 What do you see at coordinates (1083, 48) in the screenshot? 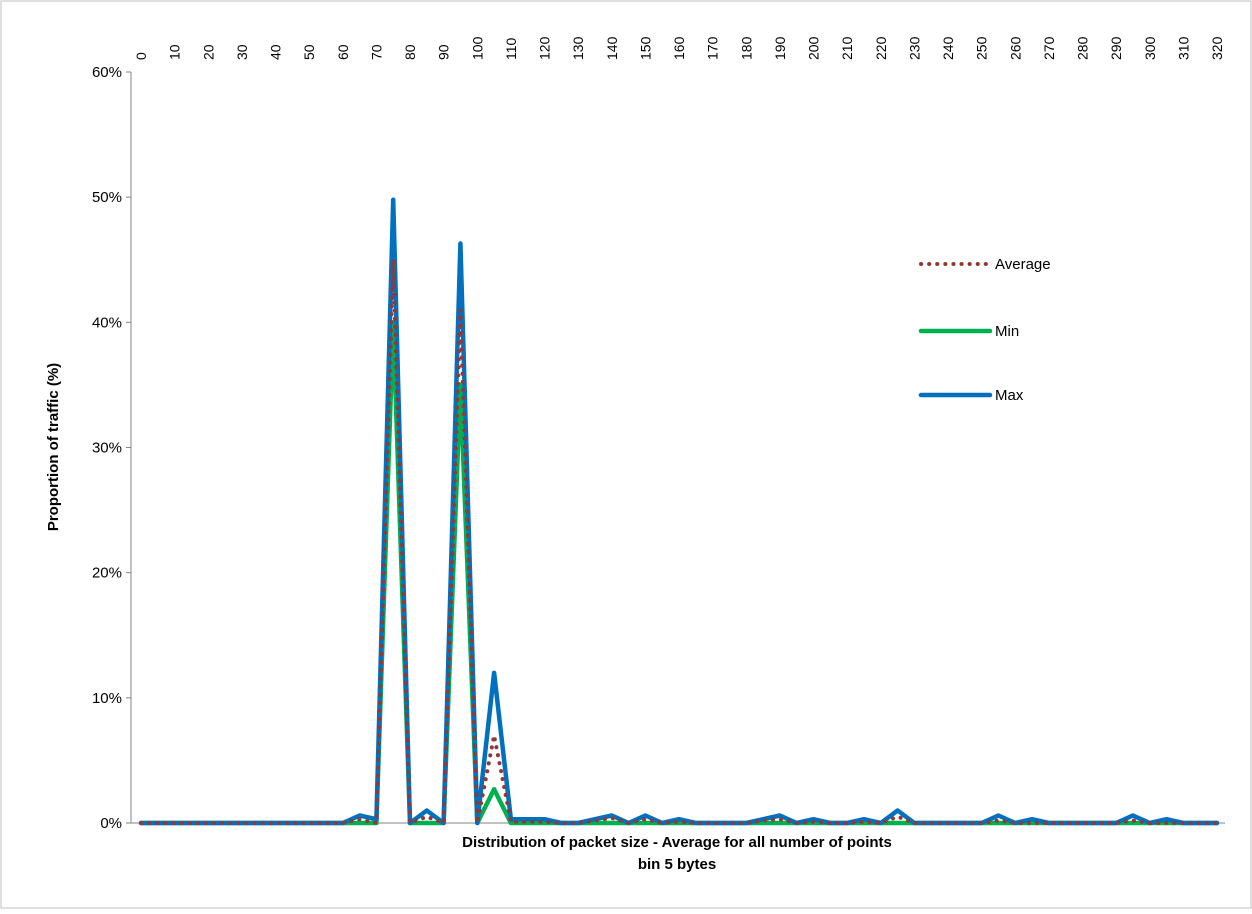
I see `x-tick-label: 280` at bounding box center [1083, 48].